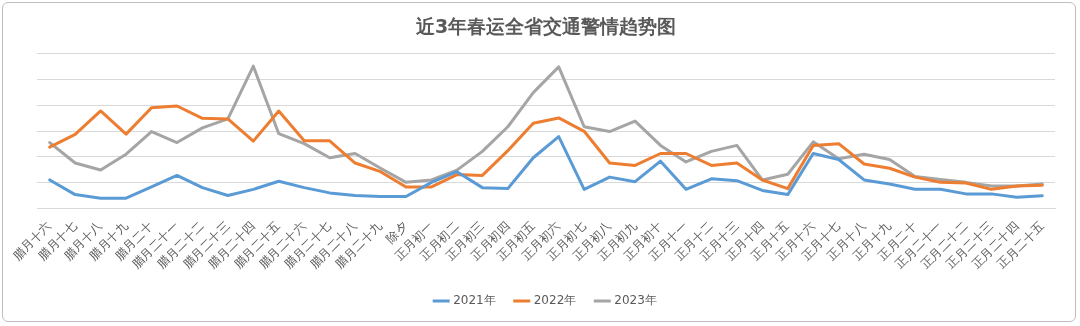  I want to click on chart-title: 近3年春运全省交通警情趋势图, so click(545, 26).